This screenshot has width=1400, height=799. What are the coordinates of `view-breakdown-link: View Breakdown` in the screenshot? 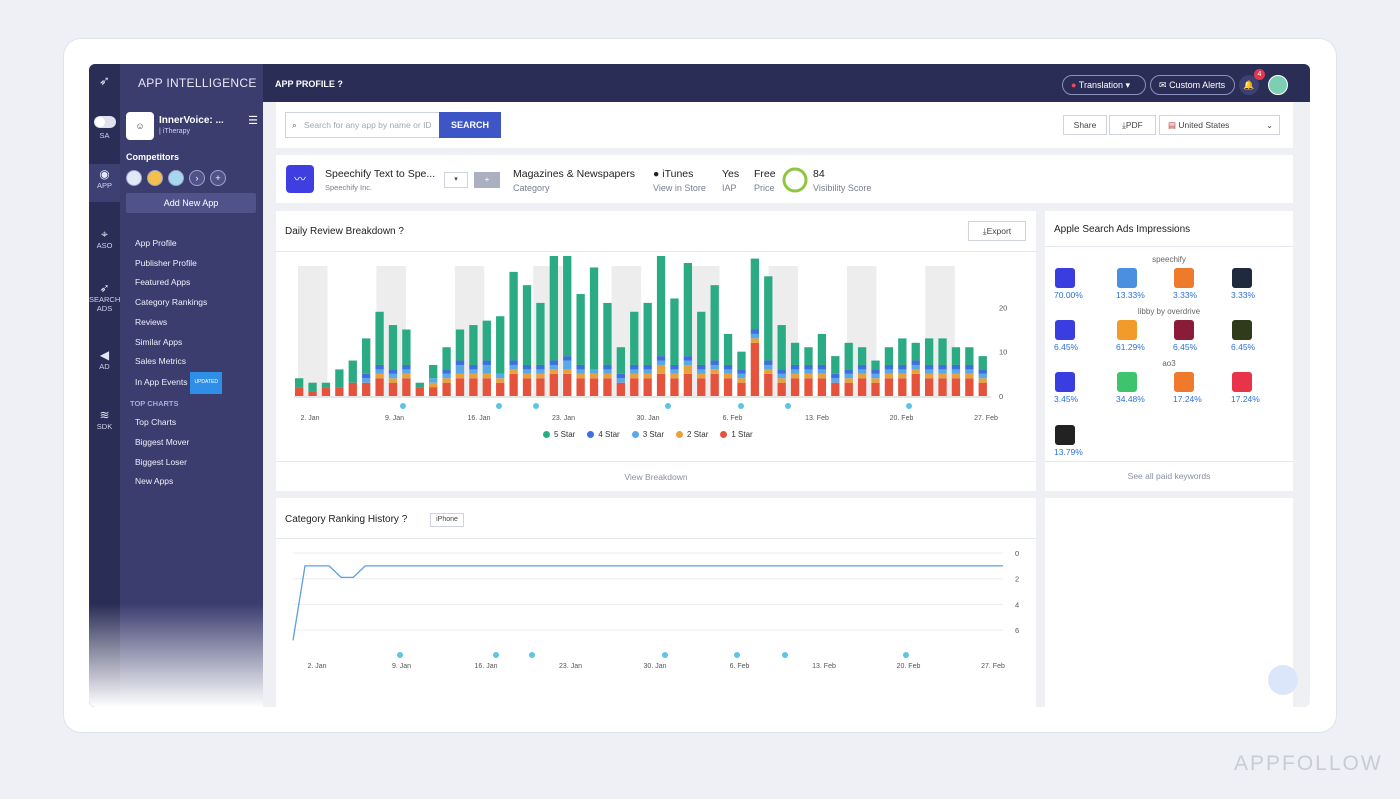 It's located at (656, 477).